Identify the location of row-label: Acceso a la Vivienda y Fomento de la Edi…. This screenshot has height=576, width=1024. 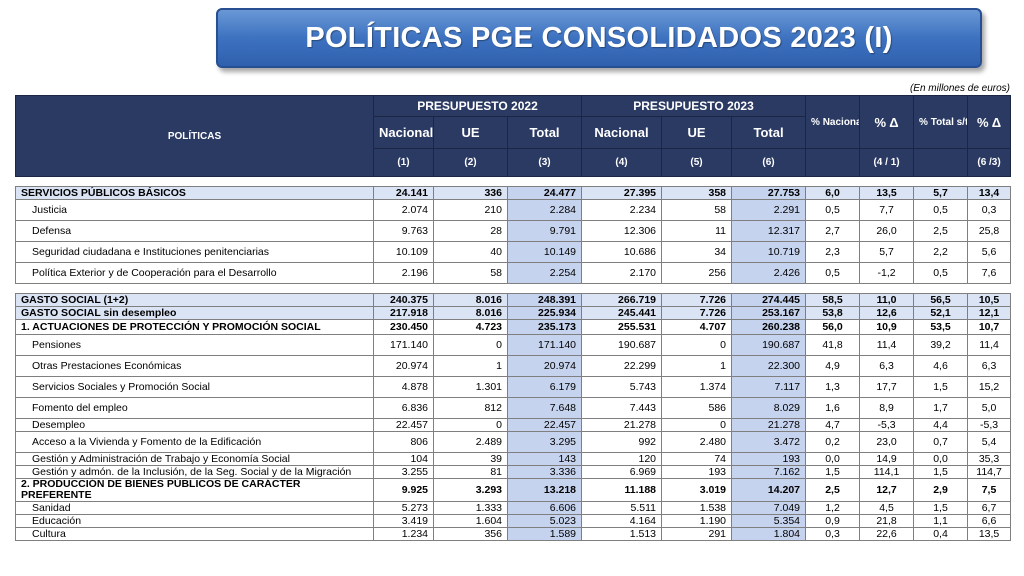
(194, 442).